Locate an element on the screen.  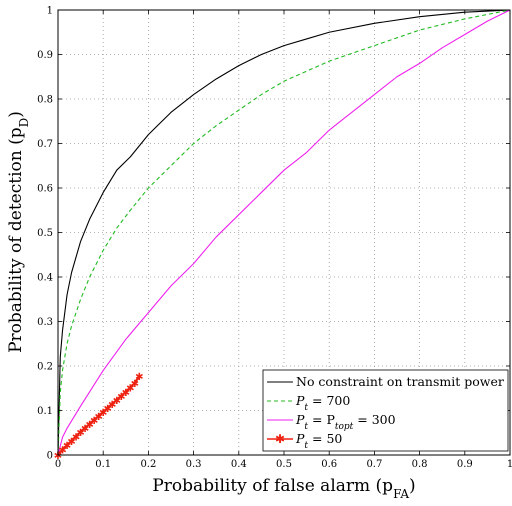
x-tick-label: 1 is located at coordinates (509, 464).